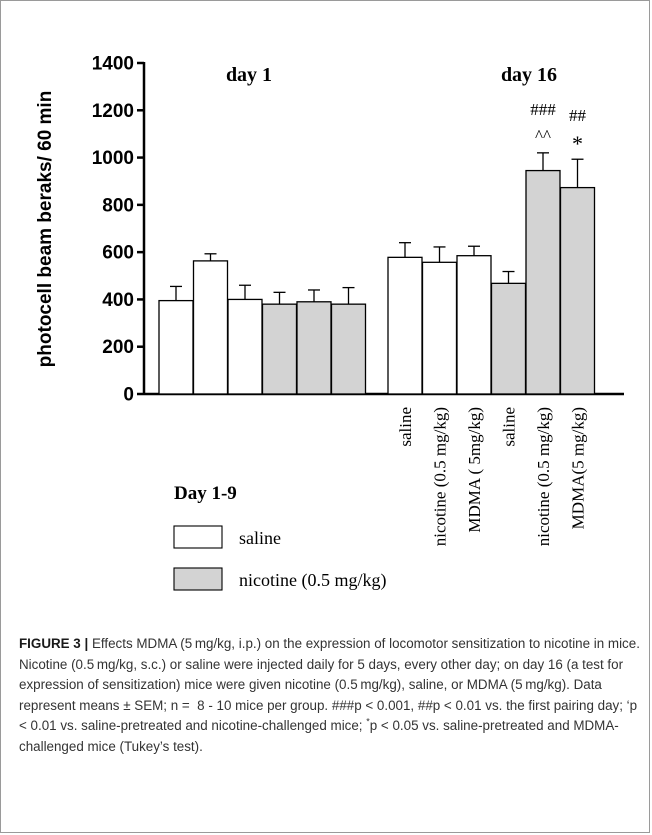  Describe the element at coordinates (312, 580) in the screenshot. I see `legend-label: nicotine (0.5 mg/kg)` at that location.